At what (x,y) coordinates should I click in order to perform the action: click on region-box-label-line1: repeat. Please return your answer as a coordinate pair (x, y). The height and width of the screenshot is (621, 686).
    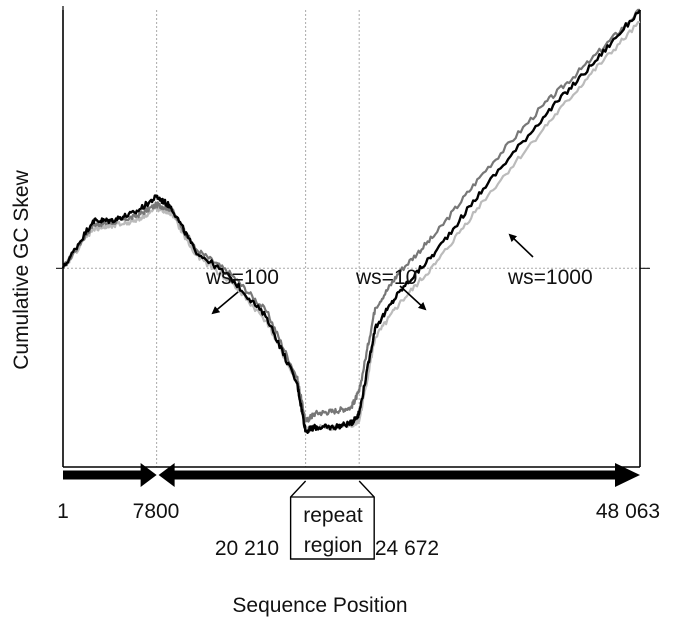
    Looking at the image, I should click on (333, 515).